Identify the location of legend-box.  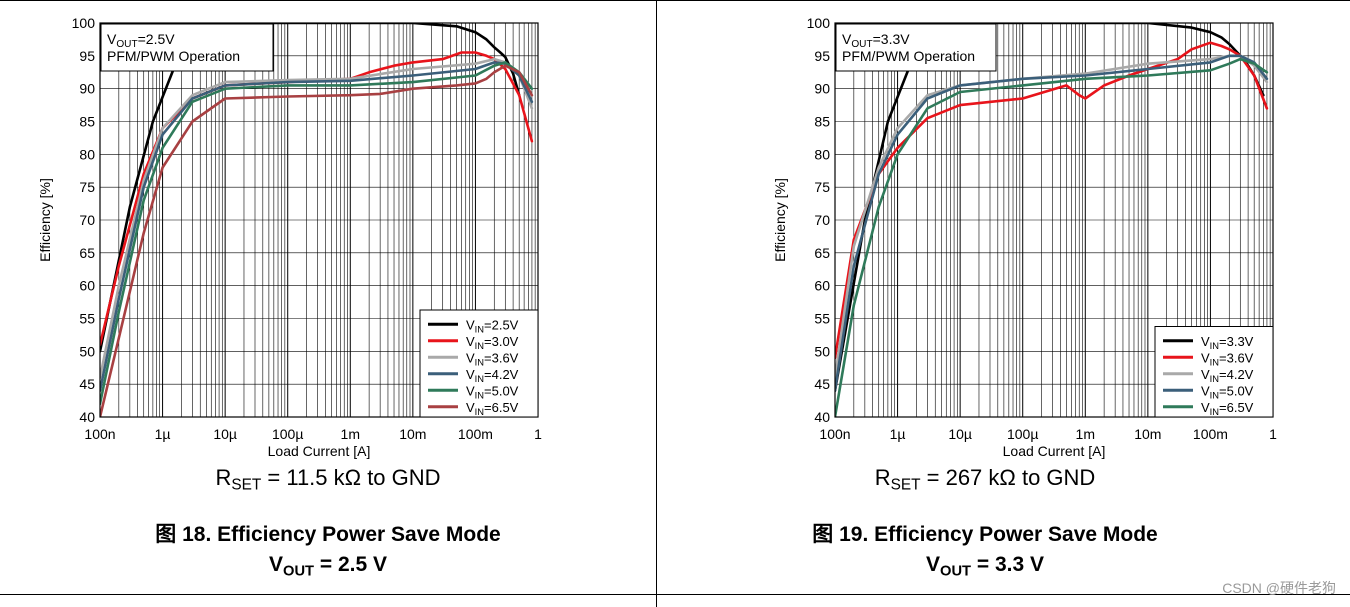
(479, 363).